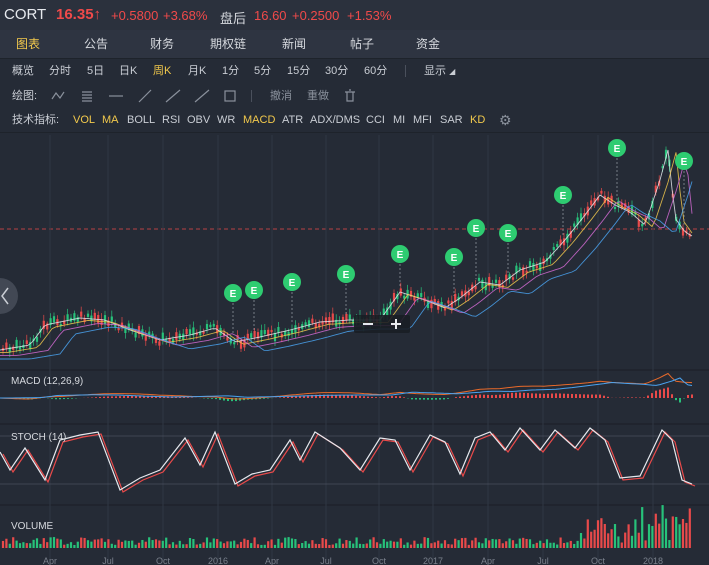 The image size is (709, 565). Describe the element at coordinates (263, 71) in the screenshot. I see `period-5min: 5分` at that location.